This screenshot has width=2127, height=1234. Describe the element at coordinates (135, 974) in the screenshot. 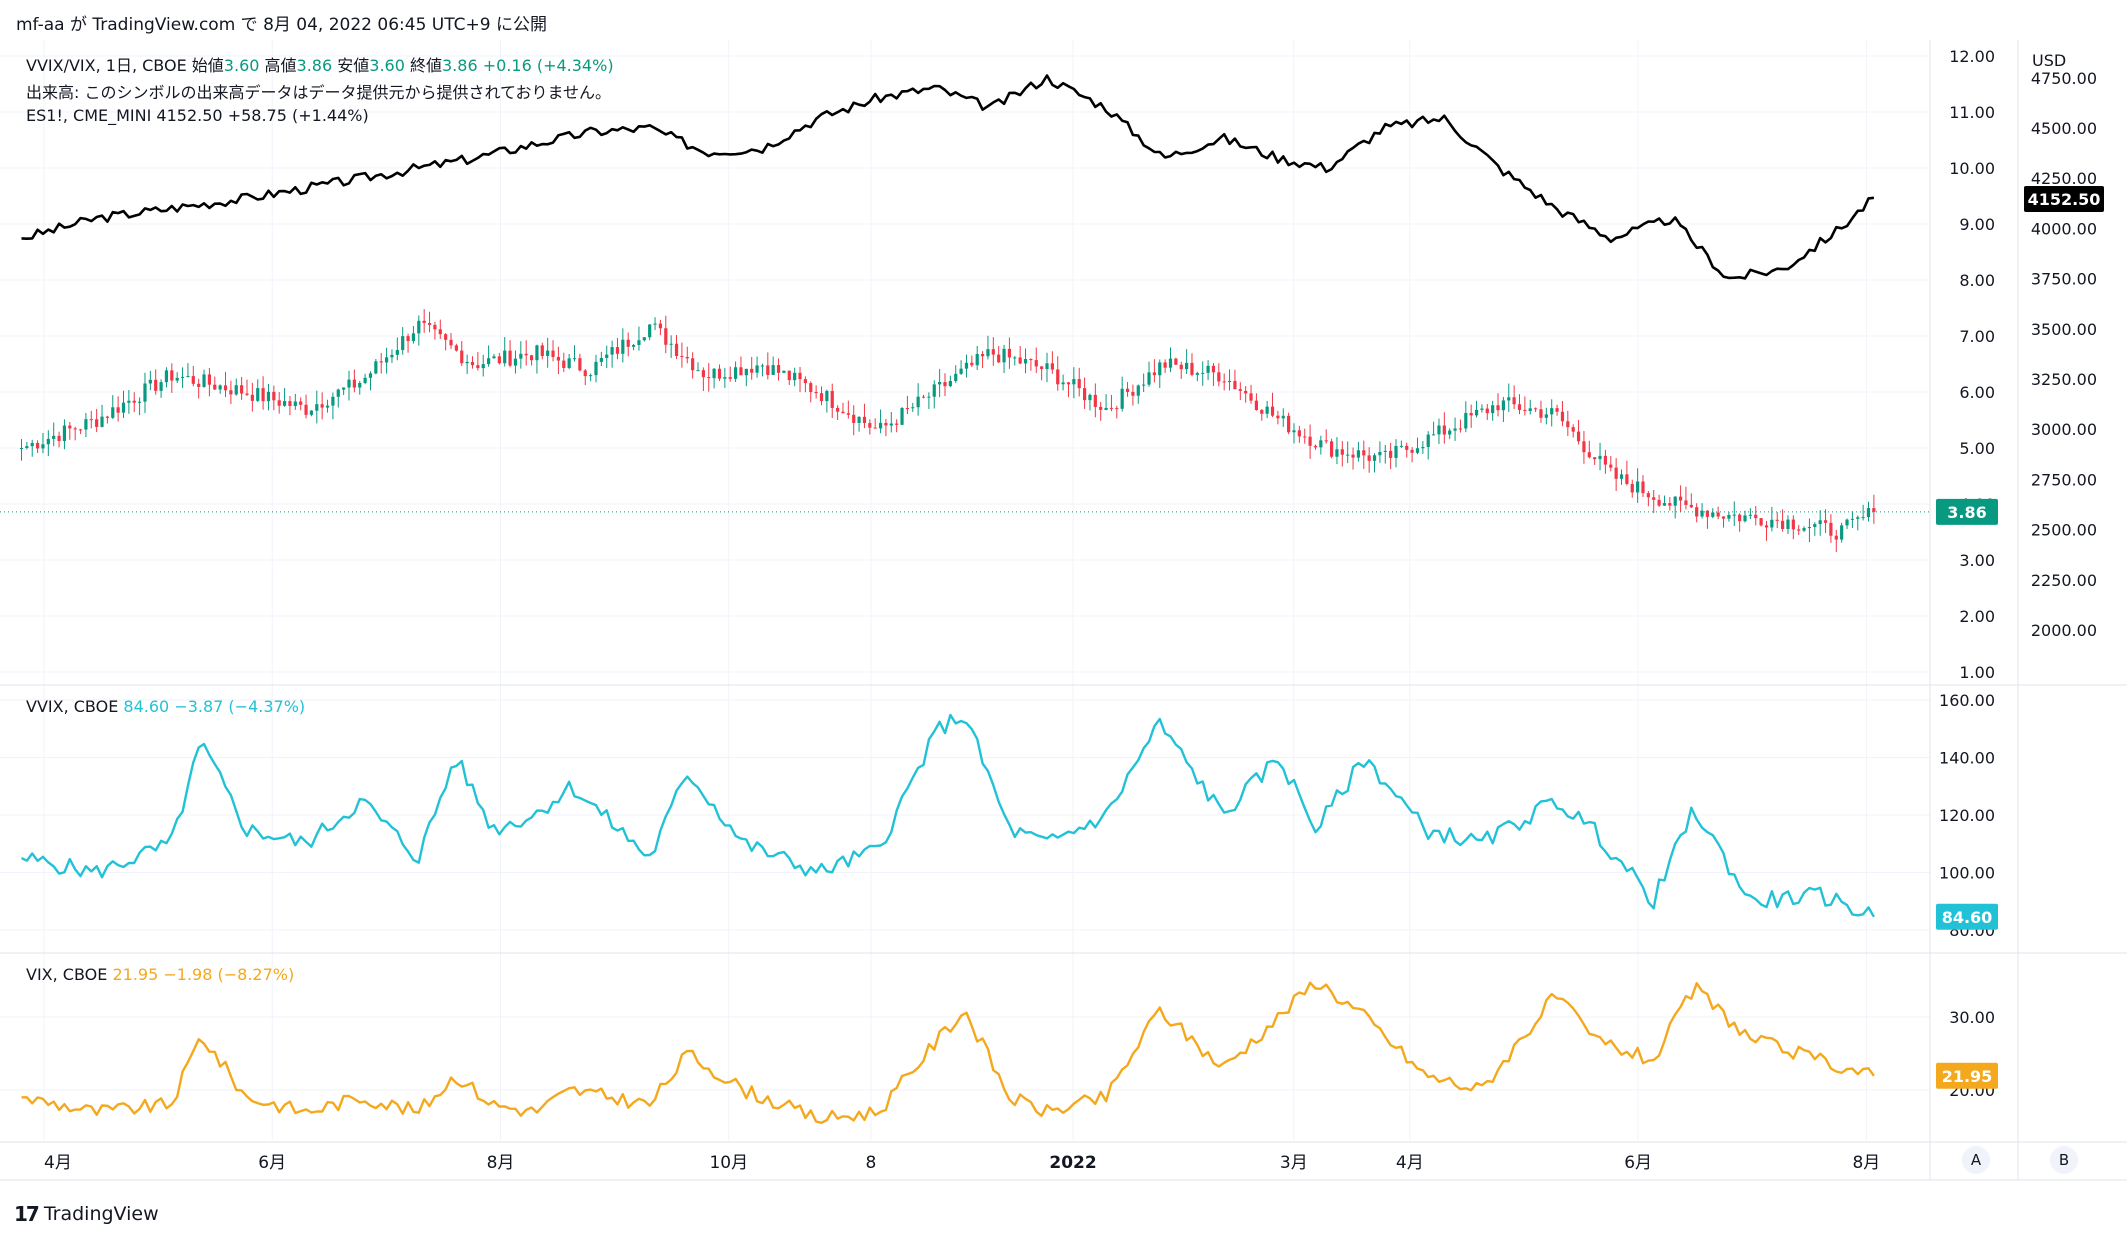

I see `legend-vix-value: 21.95` at that location.